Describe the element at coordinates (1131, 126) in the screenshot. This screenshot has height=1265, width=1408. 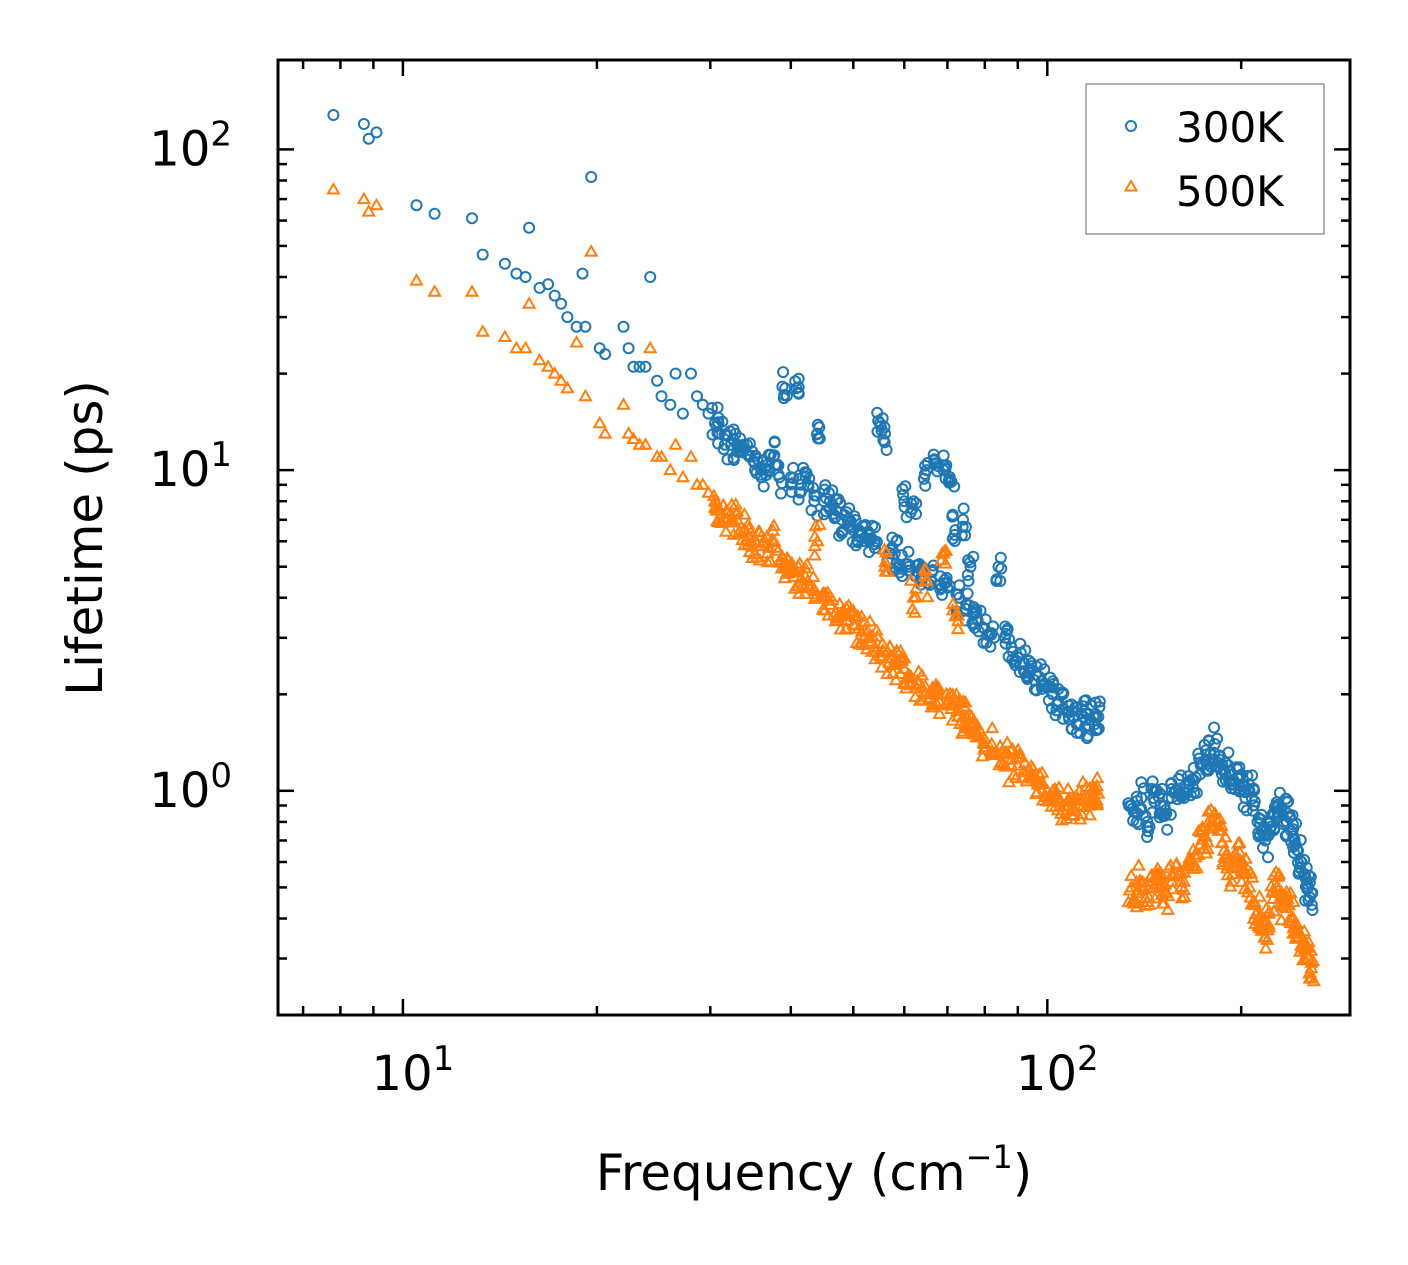
I see `legend-circle-marker` at that location.